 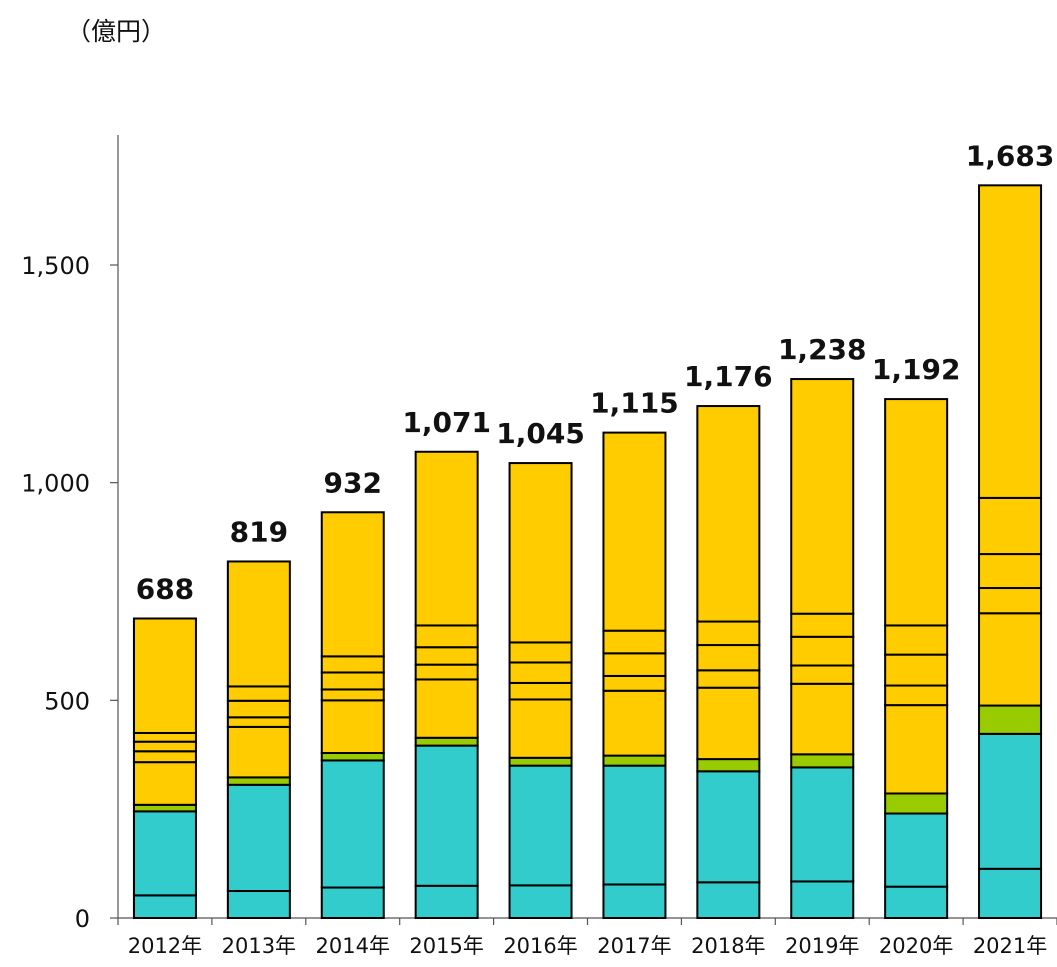 What do you see at coordinates (55, 484) in the screenshot?
I see `y-tick-label: 1,000` at bounding box center [55, 484].